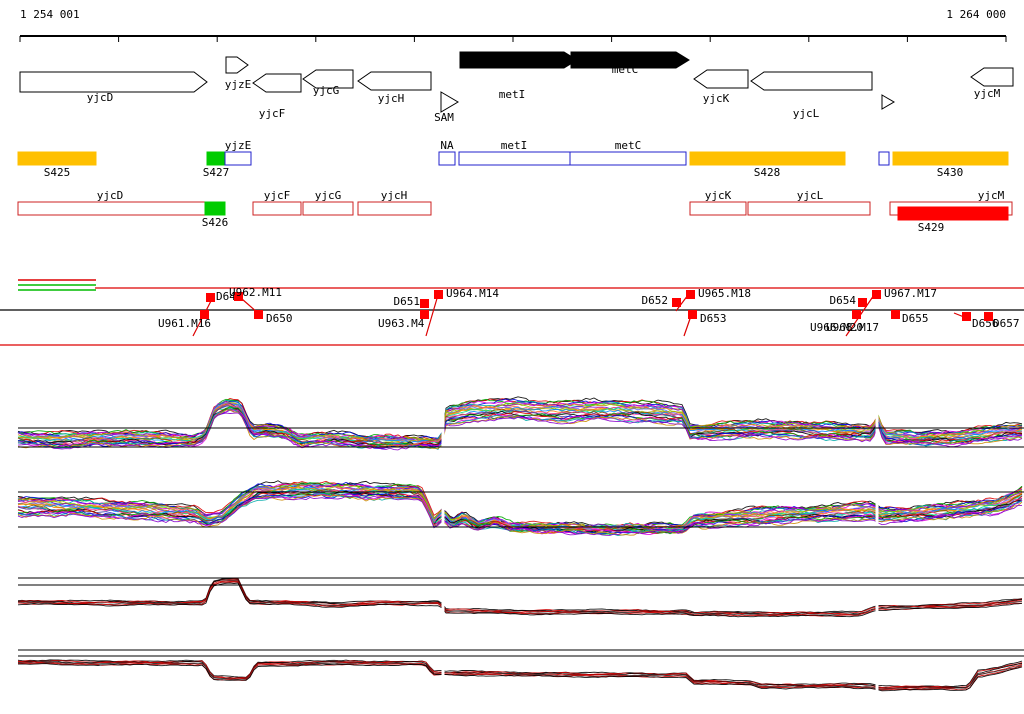 Image resolution: width=1024 pixels, height=714 pixels. What do you see at coordinates (407, 301) in the screenshot?
I see `probe-label: D651` at bounding box center [407, 301].